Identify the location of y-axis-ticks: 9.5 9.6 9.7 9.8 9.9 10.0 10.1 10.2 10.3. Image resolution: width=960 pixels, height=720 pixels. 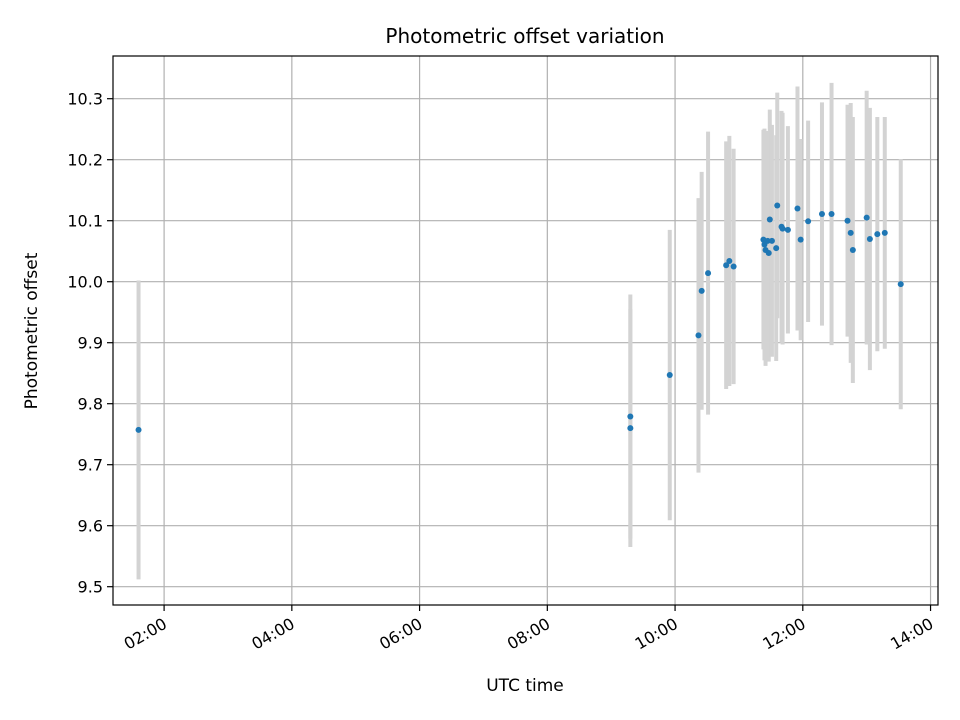
(90, 343).